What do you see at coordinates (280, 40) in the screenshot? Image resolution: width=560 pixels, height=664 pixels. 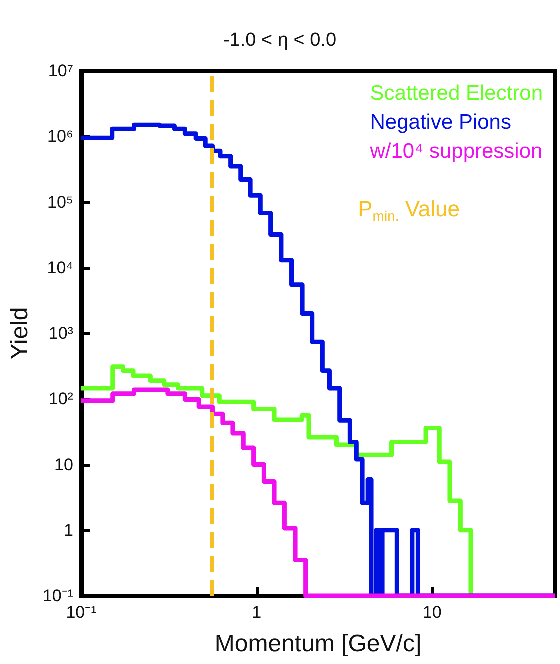 I see `chart-title: -1.0 < η < 0.0` at bounding box center [280, 40].